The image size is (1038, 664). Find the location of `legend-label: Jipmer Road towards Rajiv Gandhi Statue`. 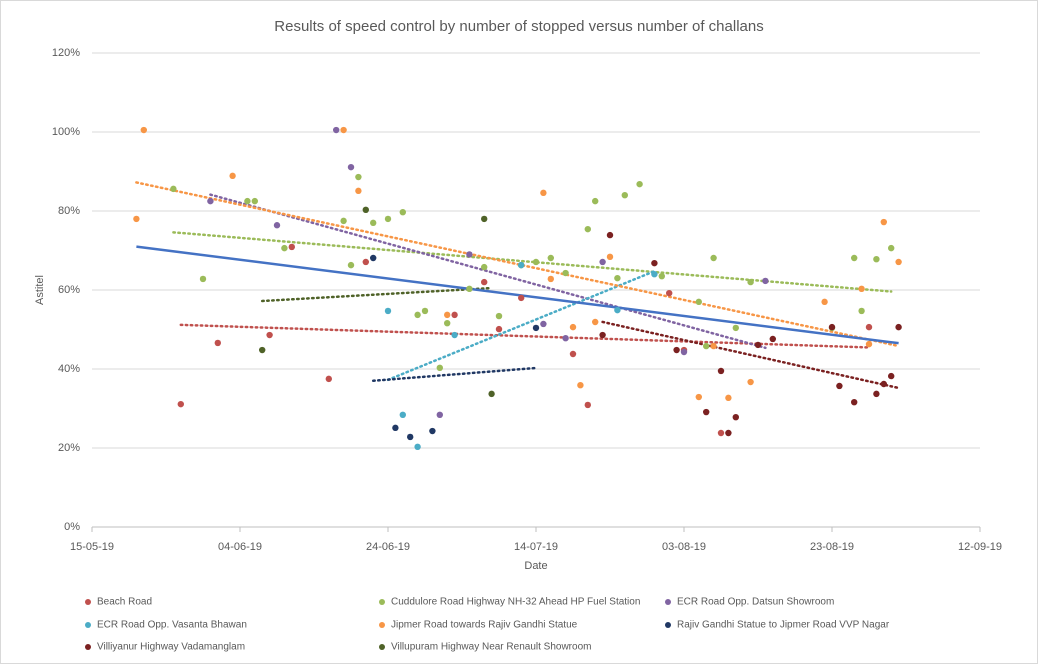

legend-label: Jipmer Road towards Rajiv Gandhi Statue is located at coordinates (484, 625).